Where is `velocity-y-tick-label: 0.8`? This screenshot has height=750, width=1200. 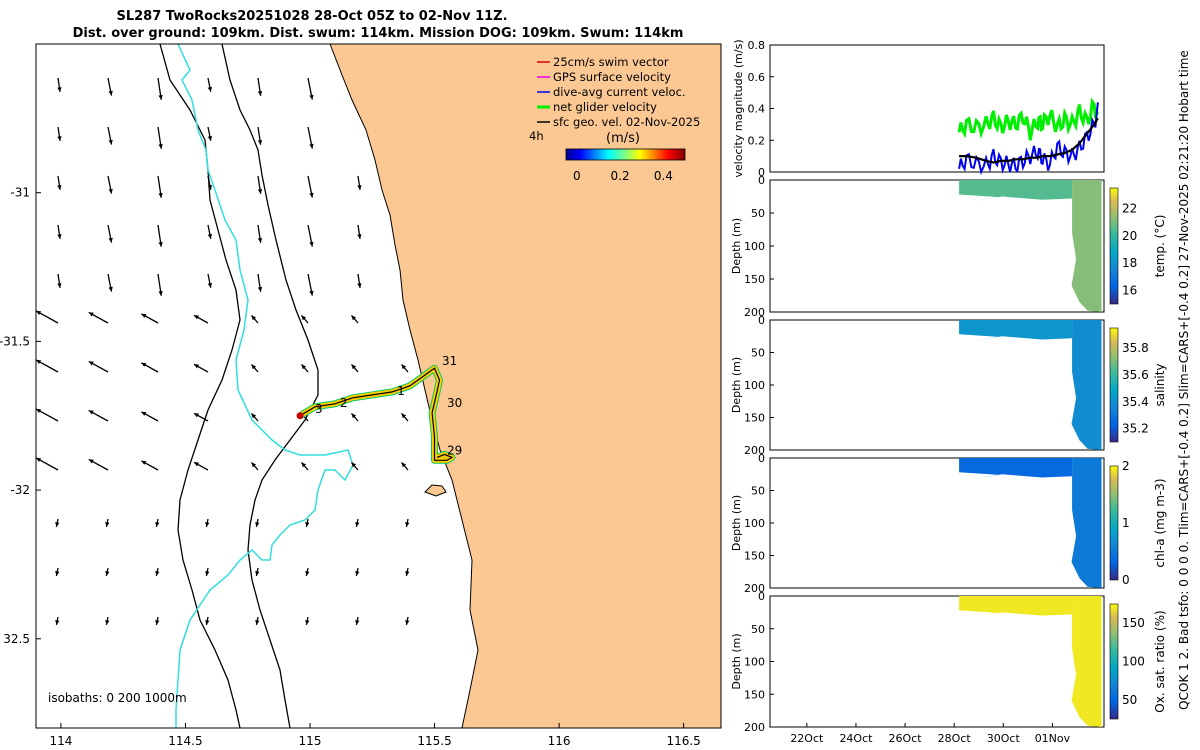 velocity-y-tick-label: 0.8 is located at coordinates (757, 45).